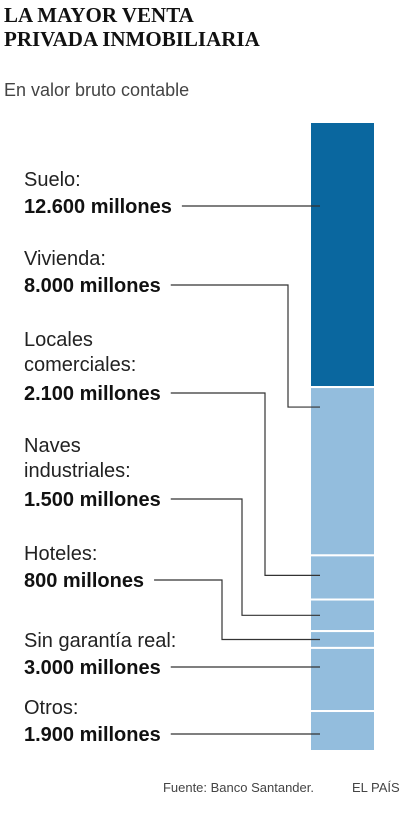 This screenshot has width=414, height=814. What do you see at coordinates (80, 352) in the screenshot?
I see `legend-label: Locales comerciales:` at bounding box center [80, 352].